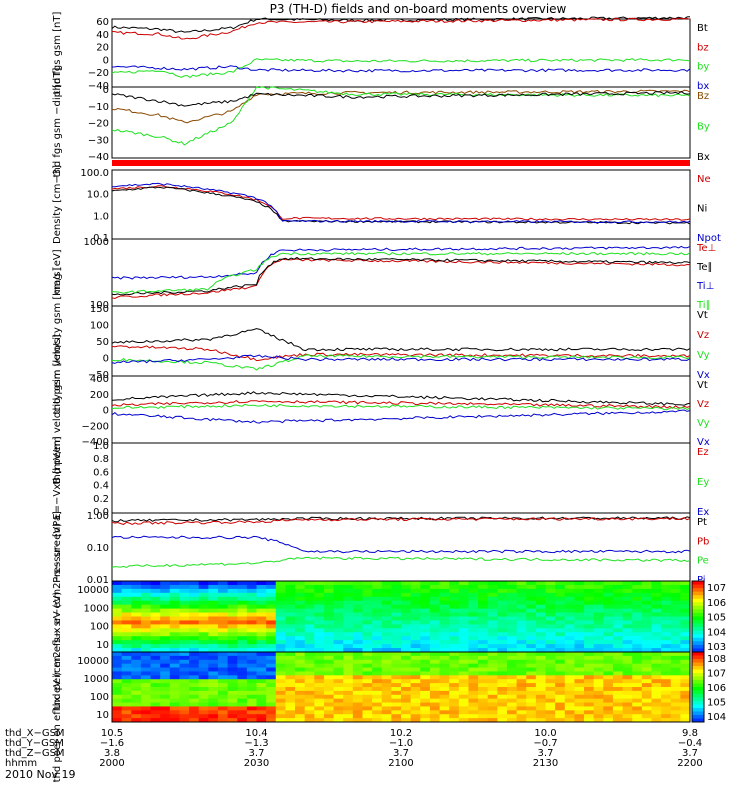 This screenshot has height=800, width=750. Describe the element at coordinates (703, 541) in the screenshot. I see `legend-Pb: Pb` at that location.